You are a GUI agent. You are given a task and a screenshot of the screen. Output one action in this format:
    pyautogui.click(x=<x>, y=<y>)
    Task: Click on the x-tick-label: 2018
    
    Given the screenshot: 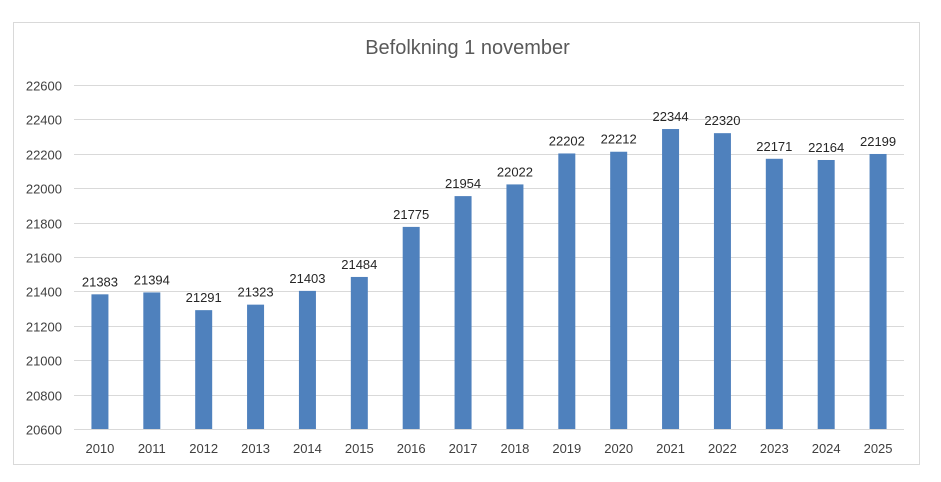 What is the action you would take?
    pyautogui.click(x=514, y=448)
    